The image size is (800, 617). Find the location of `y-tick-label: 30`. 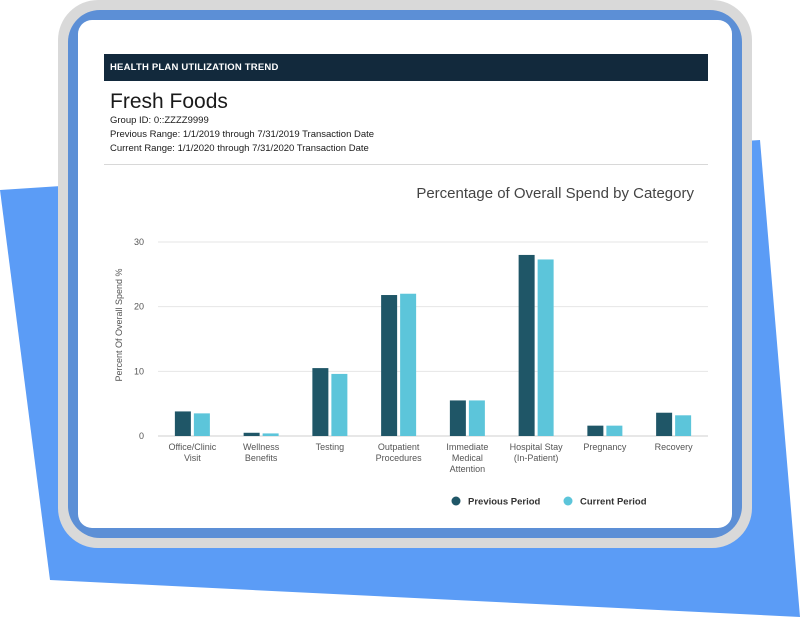

y-tick-label: 30 is located at coordinates (139, 242).